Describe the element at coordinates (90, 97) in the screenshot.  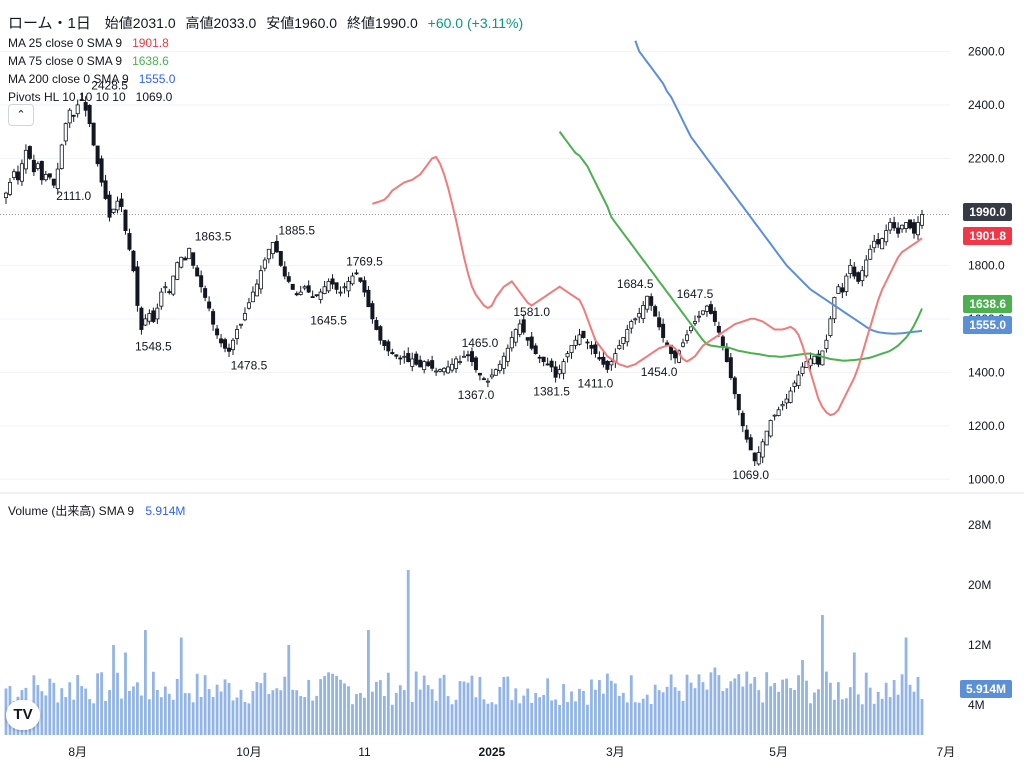
I see `indicator-pivots: Pivots HL 10 10 10 10 1069.0` at that location.